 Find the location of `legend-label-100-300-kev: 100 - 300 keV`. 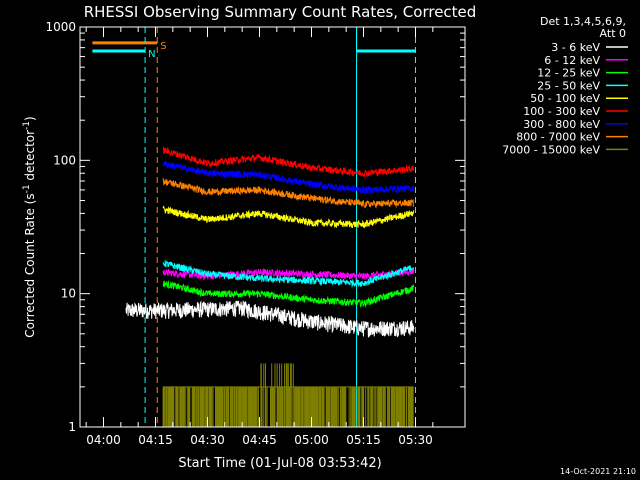

legend-label-100-300-kev: 100 - 300 keV is located at coordinates (561, 111).